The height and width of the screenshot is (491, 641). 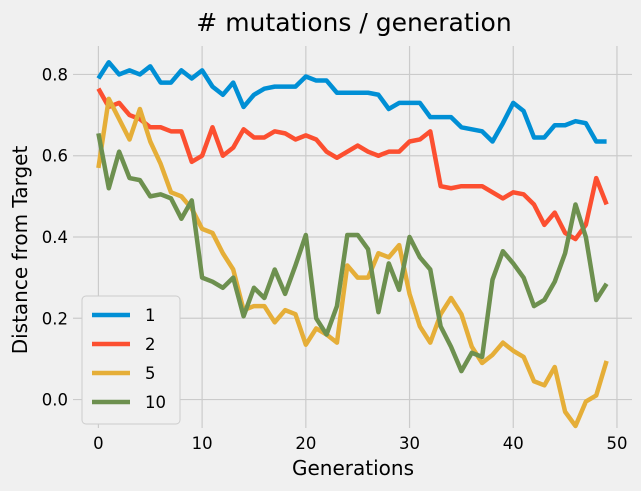 I want to click on x-tick-label: 40, so click(x=513, y=443).